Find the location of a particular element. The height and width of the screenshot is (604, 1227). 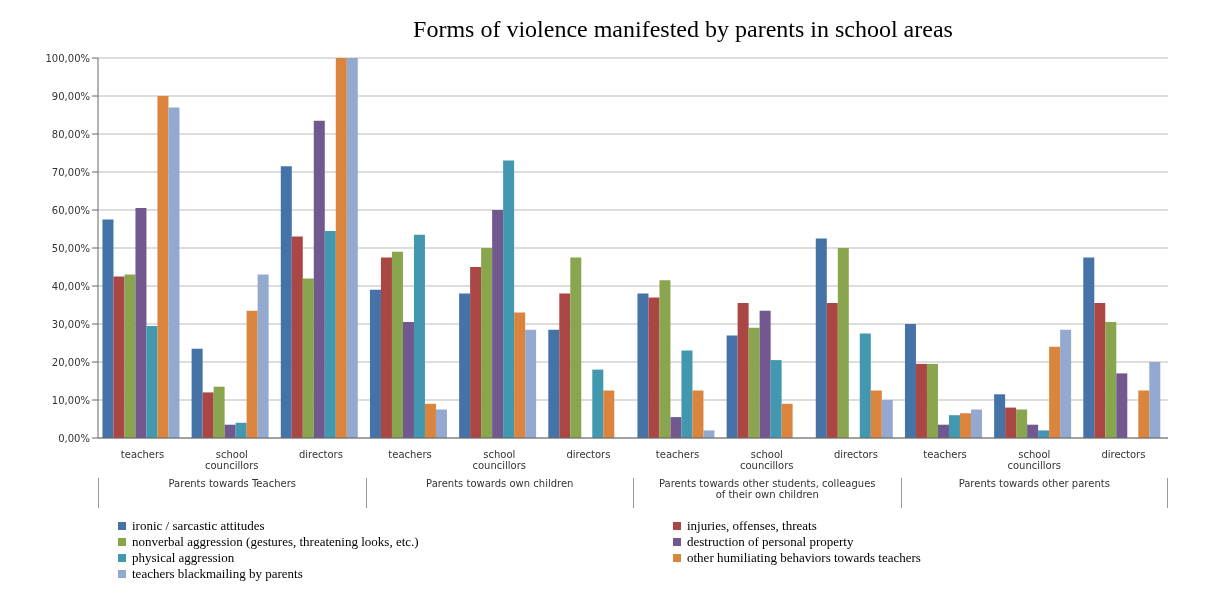

legend-label: ironic / sarcastic attitudes is located at coordinates (198, 526).